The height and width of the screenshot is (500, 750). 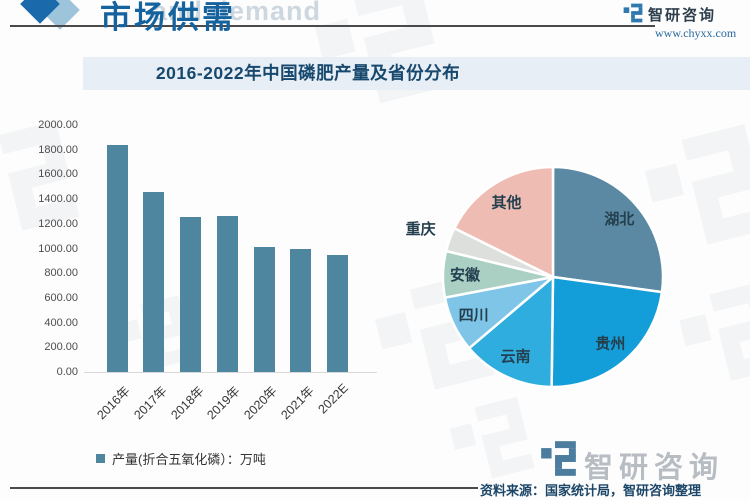 What do you see at coordinates (58, 149) in the screenshot?
I see `y-axis-tick-label: 1800.00` at bounding box center [58, 149].